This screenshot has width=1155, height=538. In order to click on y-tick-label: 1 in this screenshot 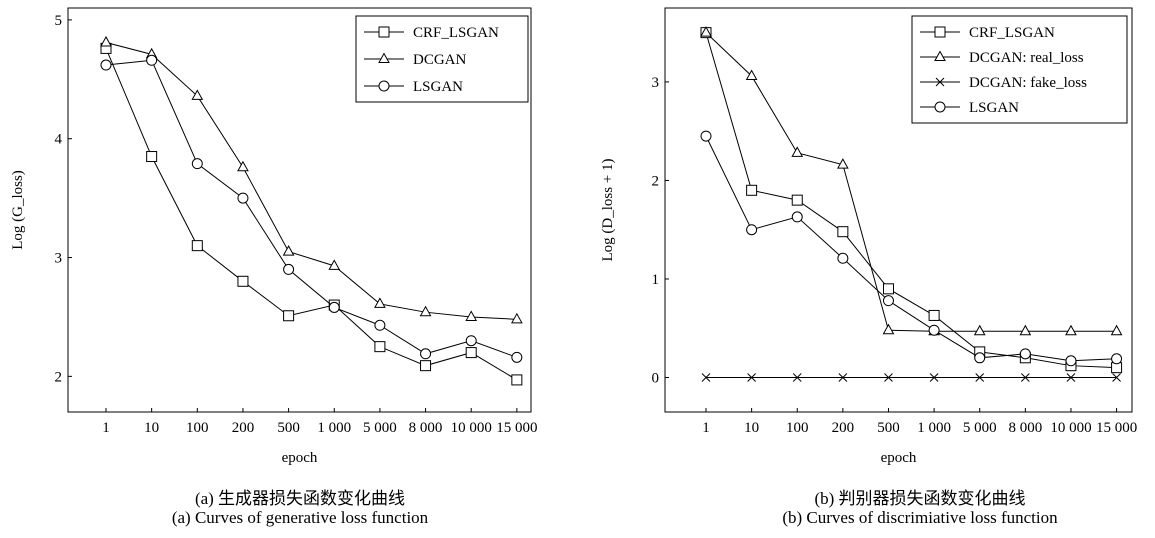, I will do `click(656, 280)`.